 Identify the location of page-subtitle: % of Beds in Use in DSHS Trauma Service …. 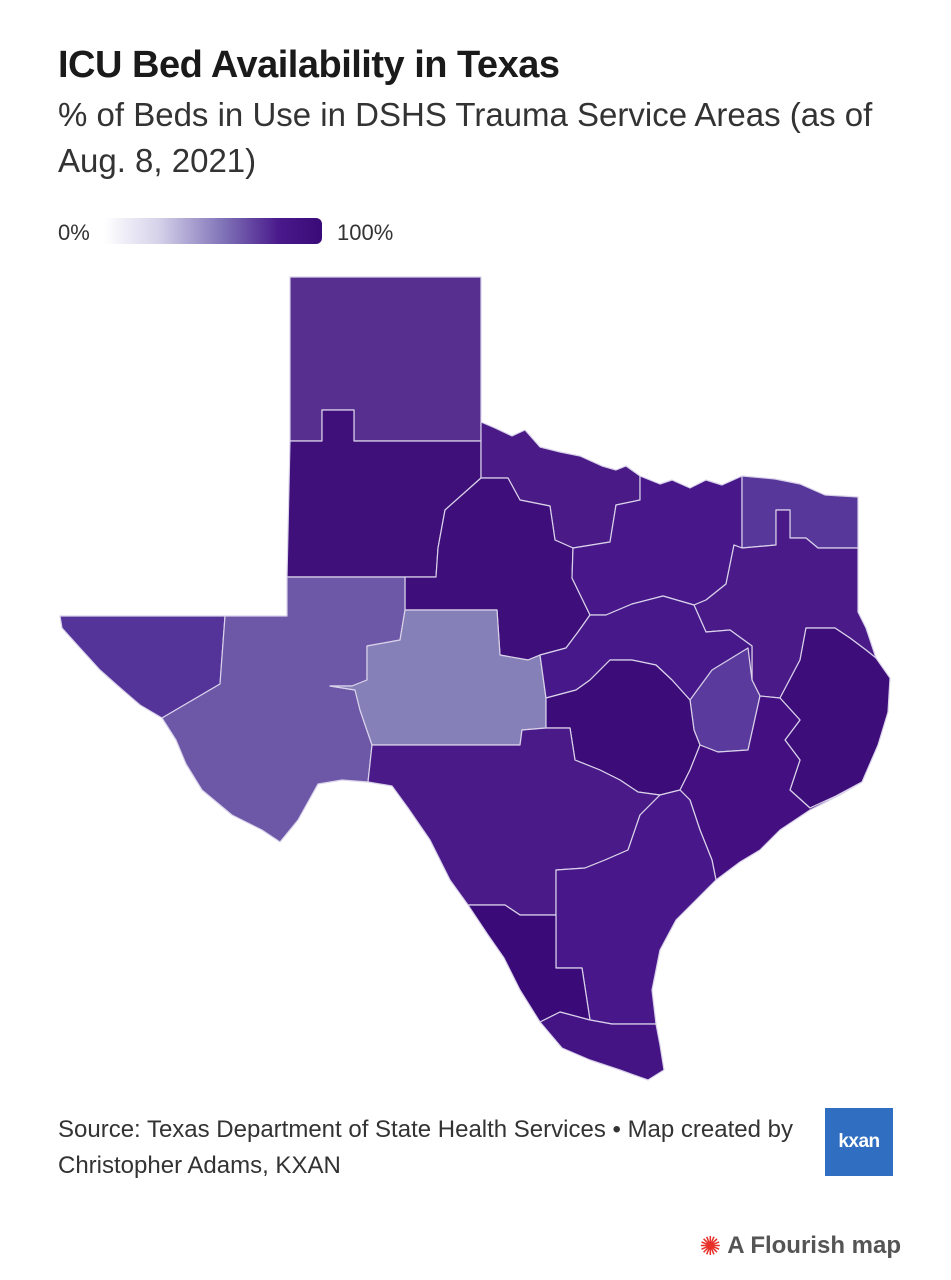
(465, 137).